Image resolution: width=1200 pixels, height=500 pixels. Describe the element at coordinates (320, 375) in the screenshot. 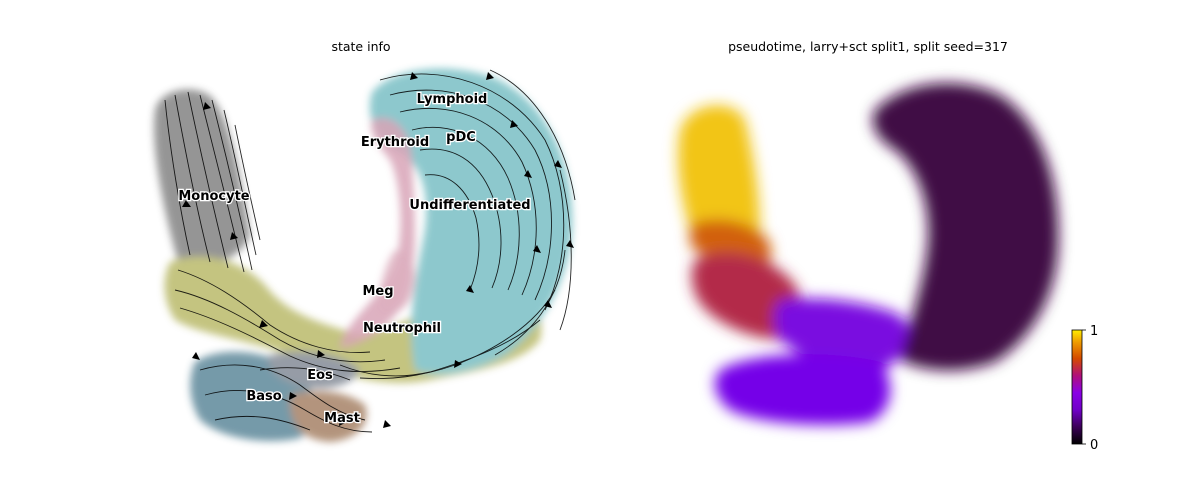

I see `label-eos: Eos` at that location.